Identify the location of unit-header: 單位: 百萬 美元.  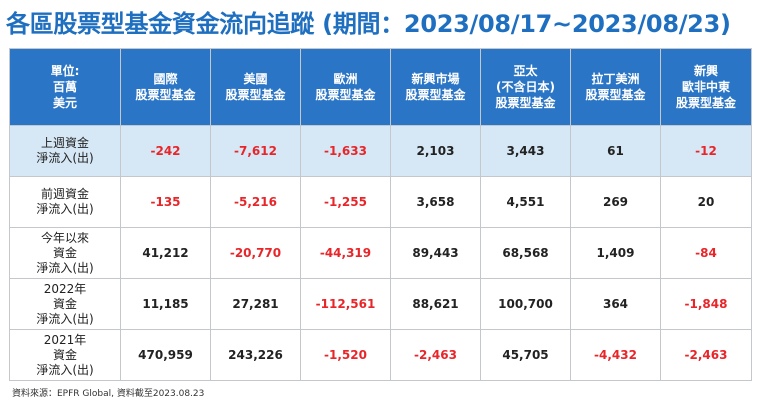
(65, 87).